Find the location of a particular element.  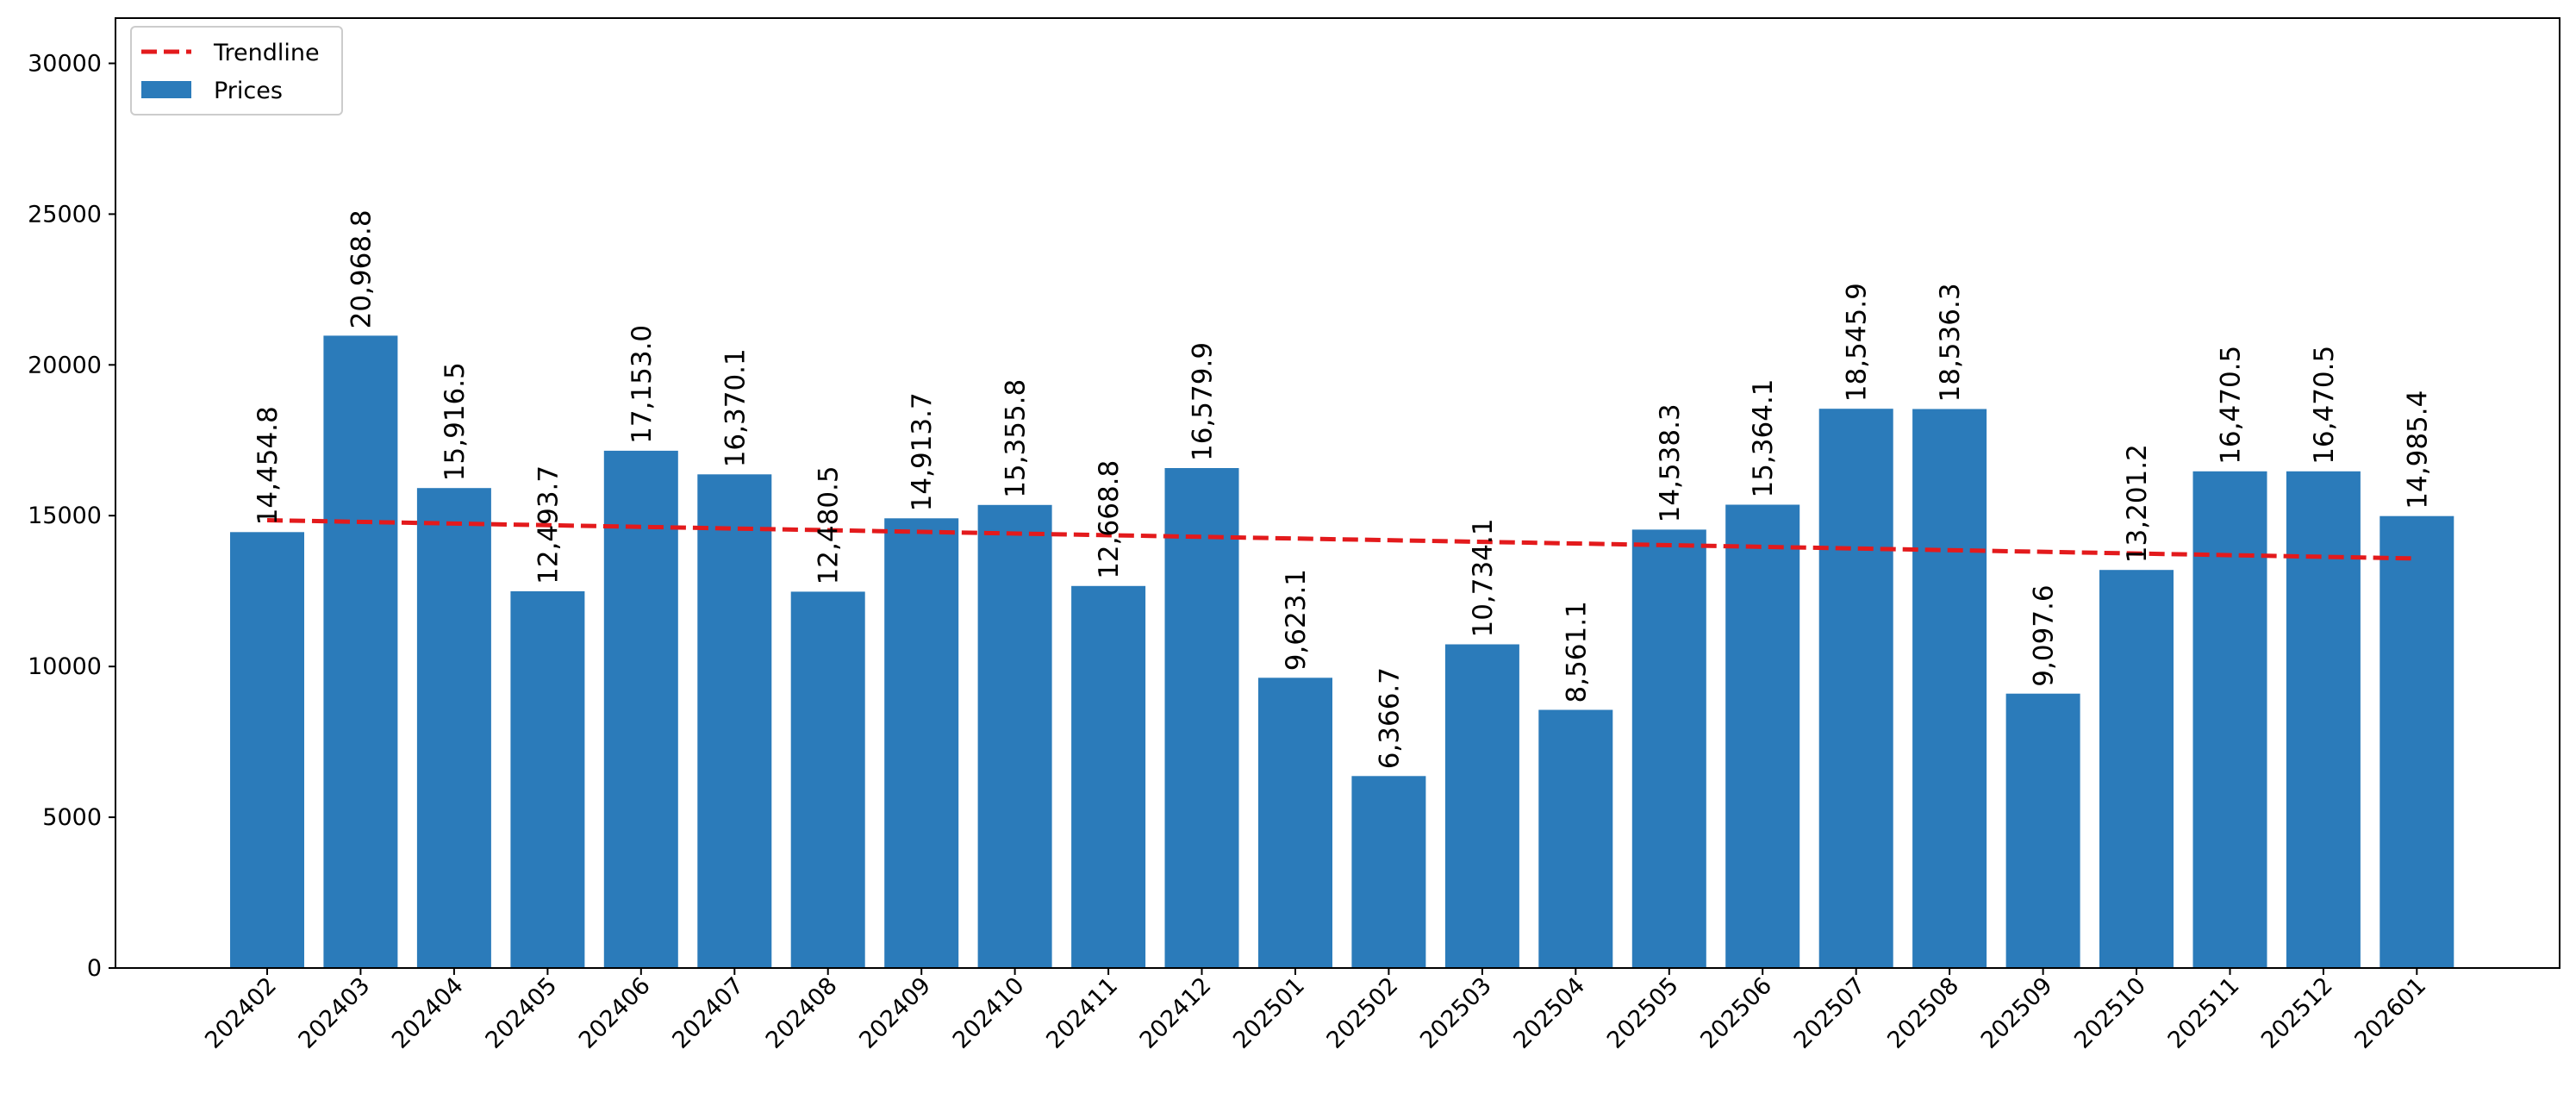

data-label-202509: 9,097.6 is located at coordinates (2044, 635).